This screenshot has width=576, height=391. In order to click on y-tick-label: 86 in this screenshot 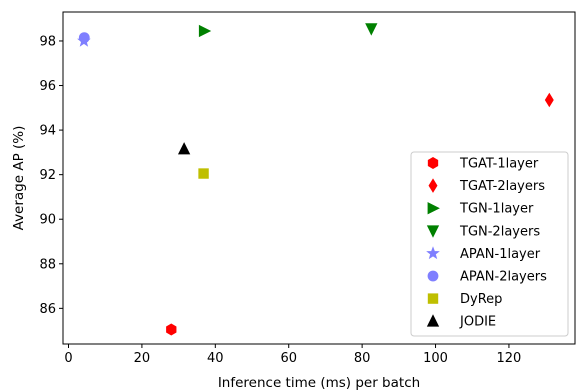, I will do `click(47, 309)`.